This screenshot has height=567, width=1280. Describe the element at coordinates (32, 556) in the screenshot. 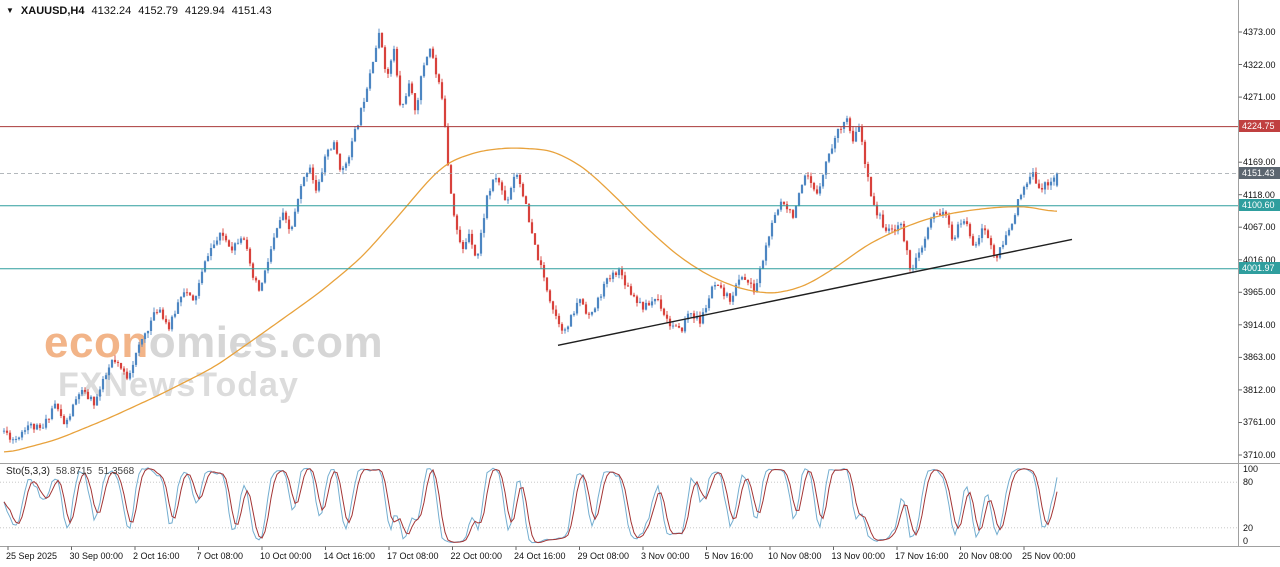

I see `time-axis-label: 25 Sep 2025` at that location.